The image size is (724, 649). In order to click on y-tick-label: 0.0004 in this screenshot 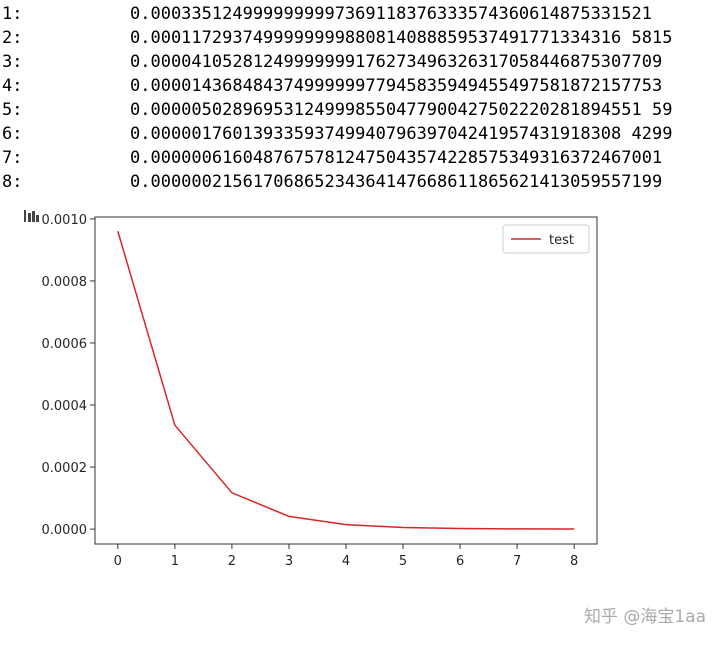, I will do `click(65, 406)`.